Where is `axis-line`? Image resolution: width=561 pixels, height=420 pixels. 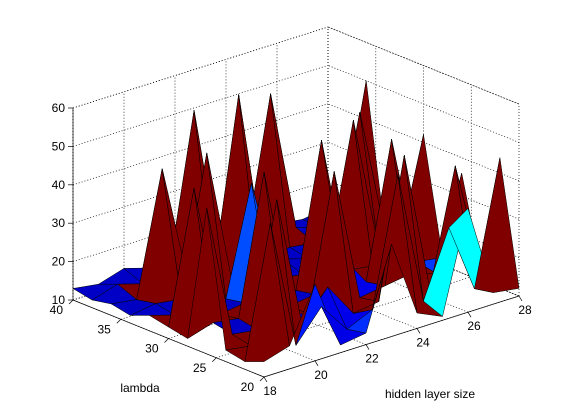 axis-line is located at coordinates (391, 336).